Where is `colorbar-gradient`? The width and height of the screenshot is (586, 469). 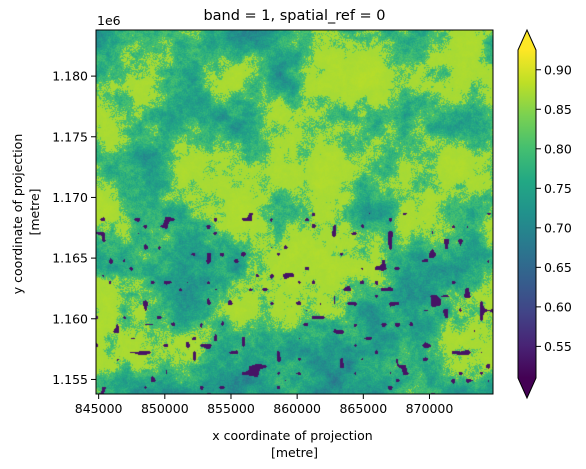 colorbar-gradient is located at coordinates (527, 214).